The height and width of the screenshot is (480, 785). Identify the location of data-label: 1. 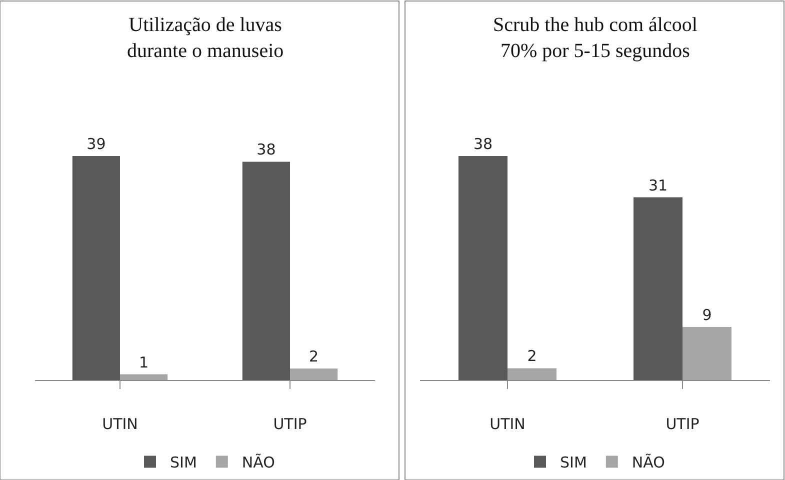
(144, 362).